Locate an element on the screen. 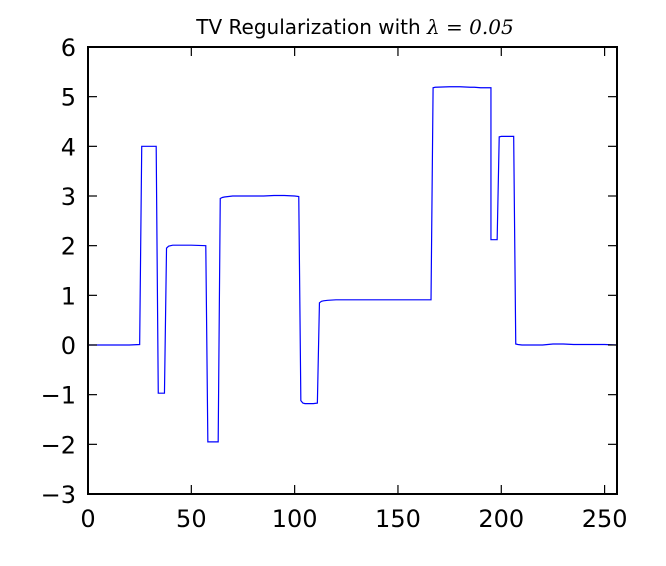 This screenshot has height=566, width=666. y-tick-label: 3 is located at coordinates (68, 197).